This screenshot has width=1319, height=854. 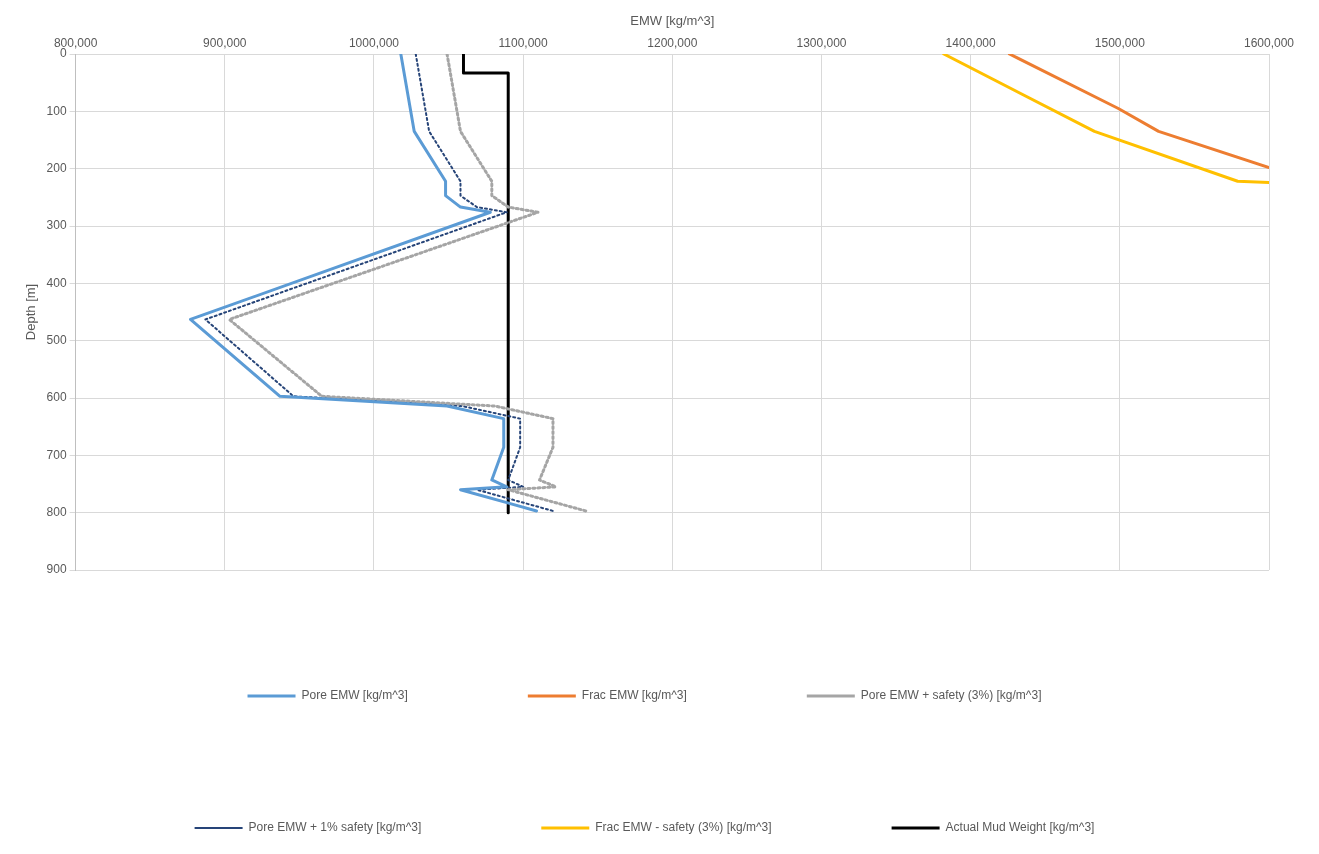 I want to click on y-tick-label: 800, so click(x=56, y=511).